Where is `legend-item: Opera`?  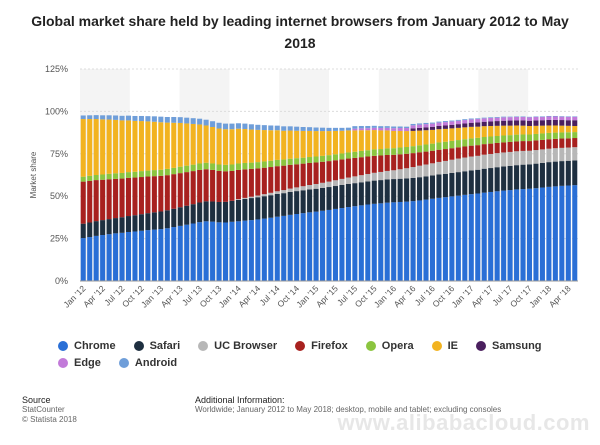 legend-item: Opera is located at coordinates (389, 346).